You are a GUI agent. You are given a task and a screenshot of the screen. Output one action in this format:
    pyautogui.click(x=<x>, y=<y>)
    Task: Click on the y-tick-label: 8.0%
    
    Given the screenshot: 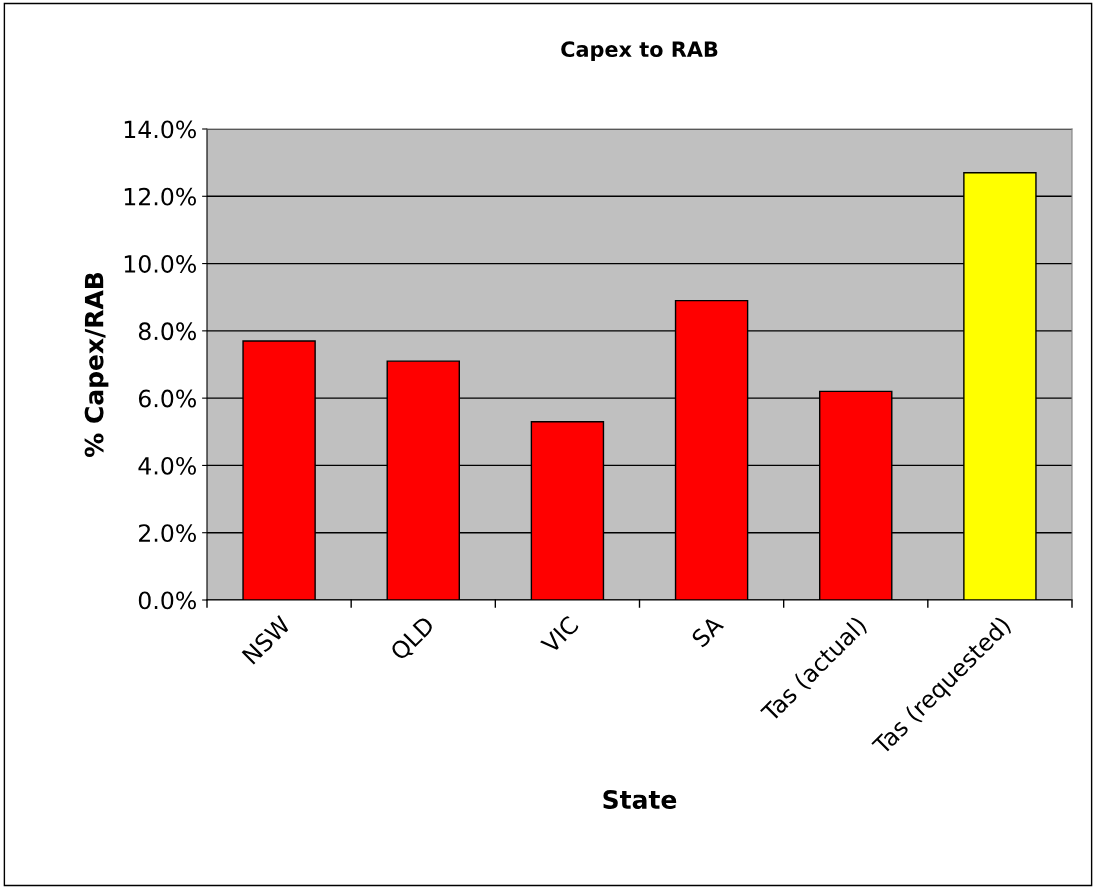 What is the action you would take?
    pyautogui.click(x=167, y=331)
    